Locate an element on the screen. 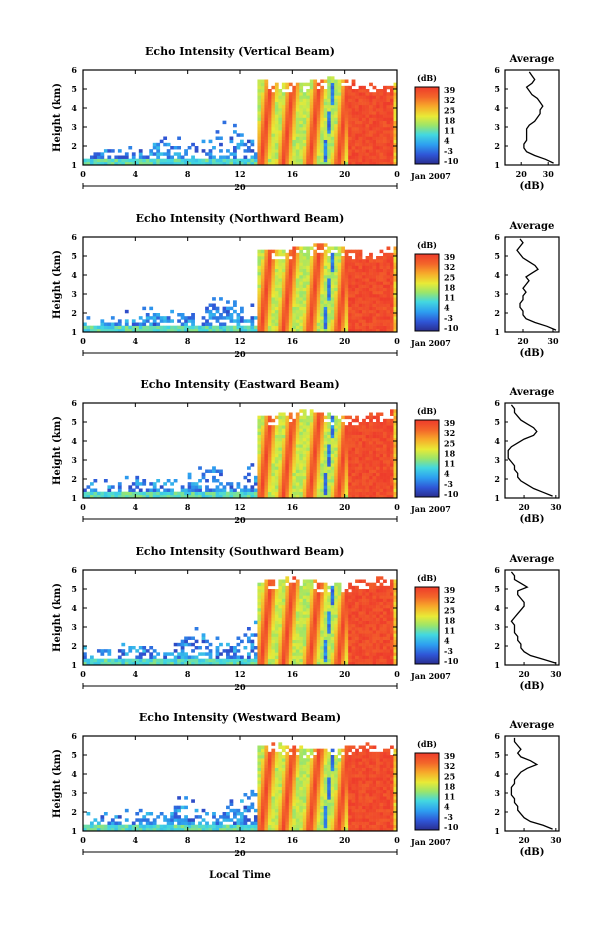  panel-title: Echo Intensity (Eastward Beam) is located at coordinates (239, 384).